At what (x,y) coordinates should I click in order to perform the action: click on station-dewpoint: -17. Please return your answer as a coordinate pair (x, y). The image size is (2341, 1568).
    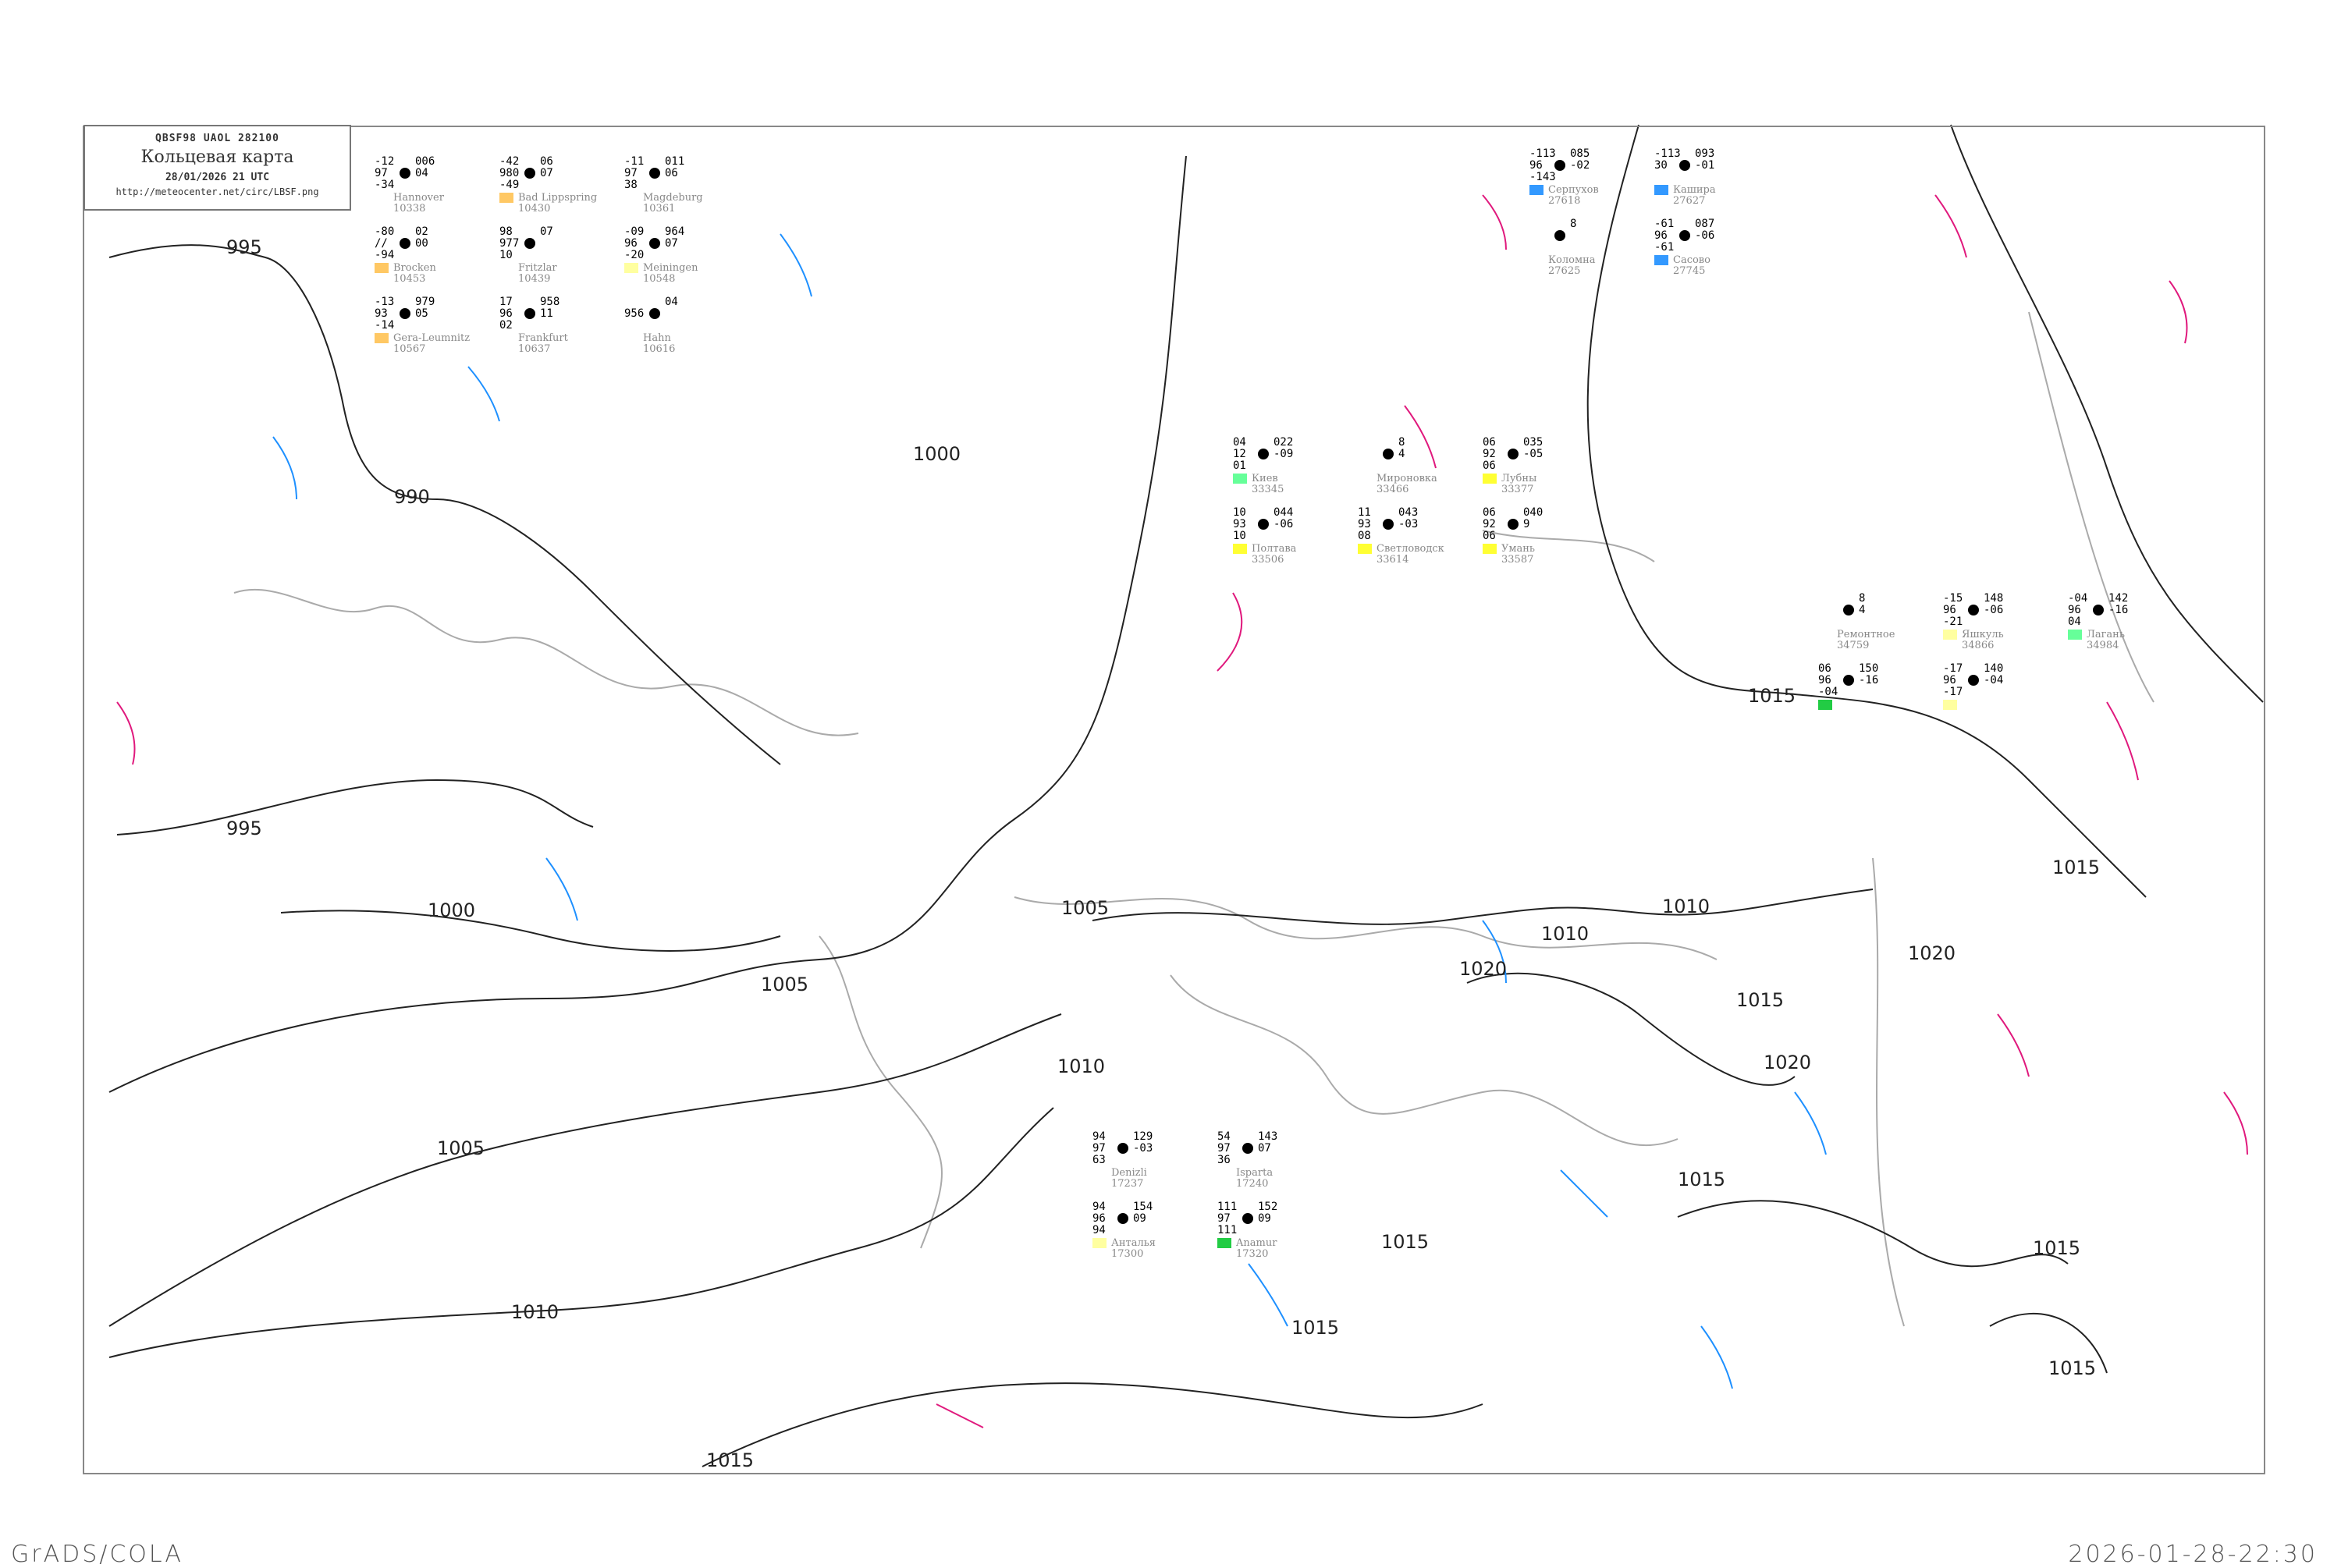
    Looking at the image, I should click on (1953, 692).